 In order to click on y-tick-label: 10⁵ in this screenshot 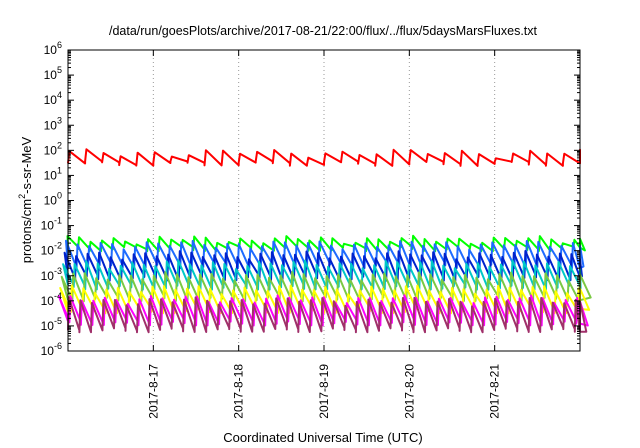, I will do `click(53, 73)`.